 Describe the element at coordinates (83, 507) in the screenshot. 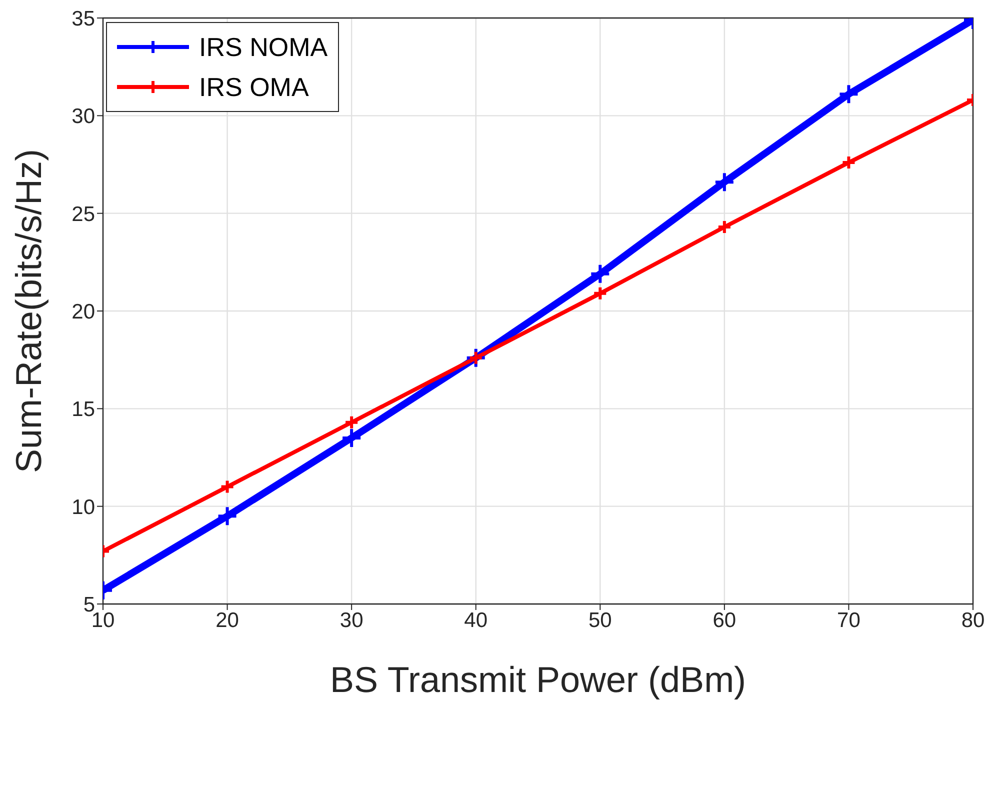

I see `y-tick-label: 10` at that location.